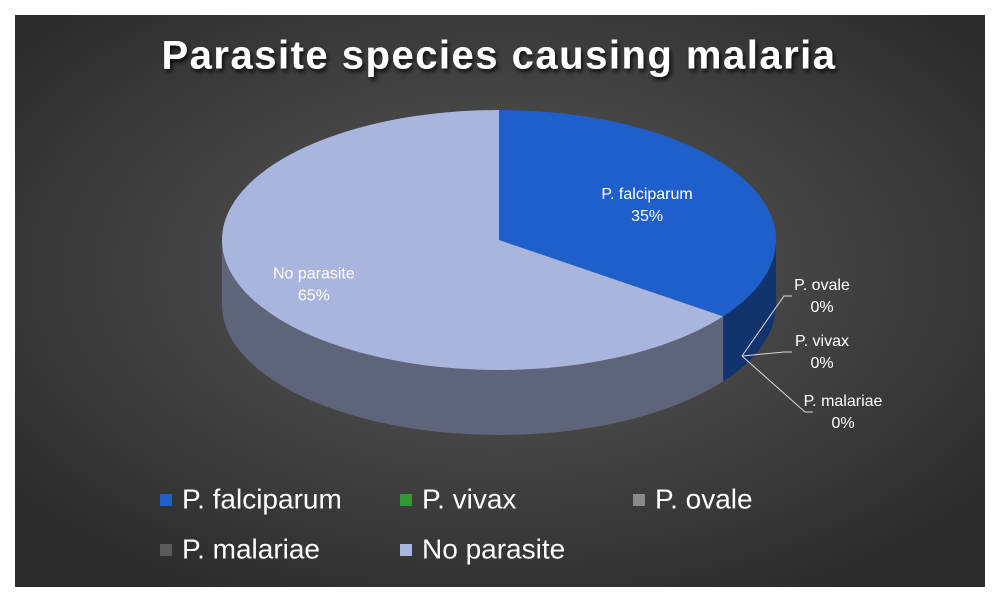 The image size is (1000, 602). I want to click on data-label-name: P. vivax, so click(822, 341).